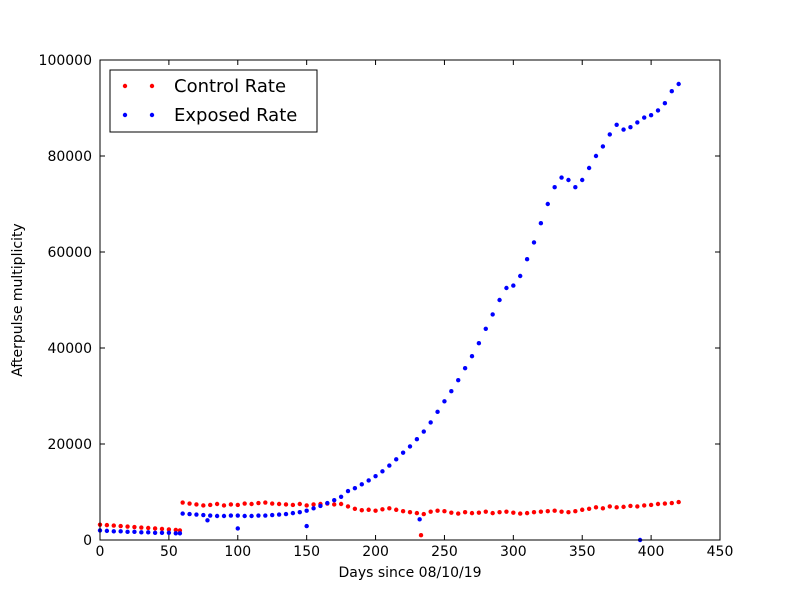 Image resolution: width=800 pixels, height=604 pixels. Describe the element at coordinates (720, 552) in the screenshot. I see `x-tick-label: 450` at that location.